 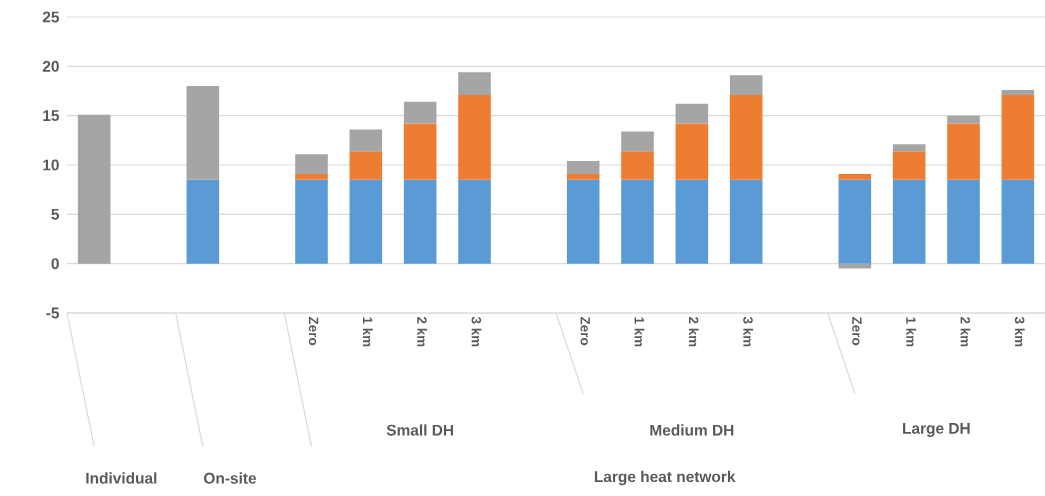 I want to click on text: Large heat network, so click(x=665, y=478).